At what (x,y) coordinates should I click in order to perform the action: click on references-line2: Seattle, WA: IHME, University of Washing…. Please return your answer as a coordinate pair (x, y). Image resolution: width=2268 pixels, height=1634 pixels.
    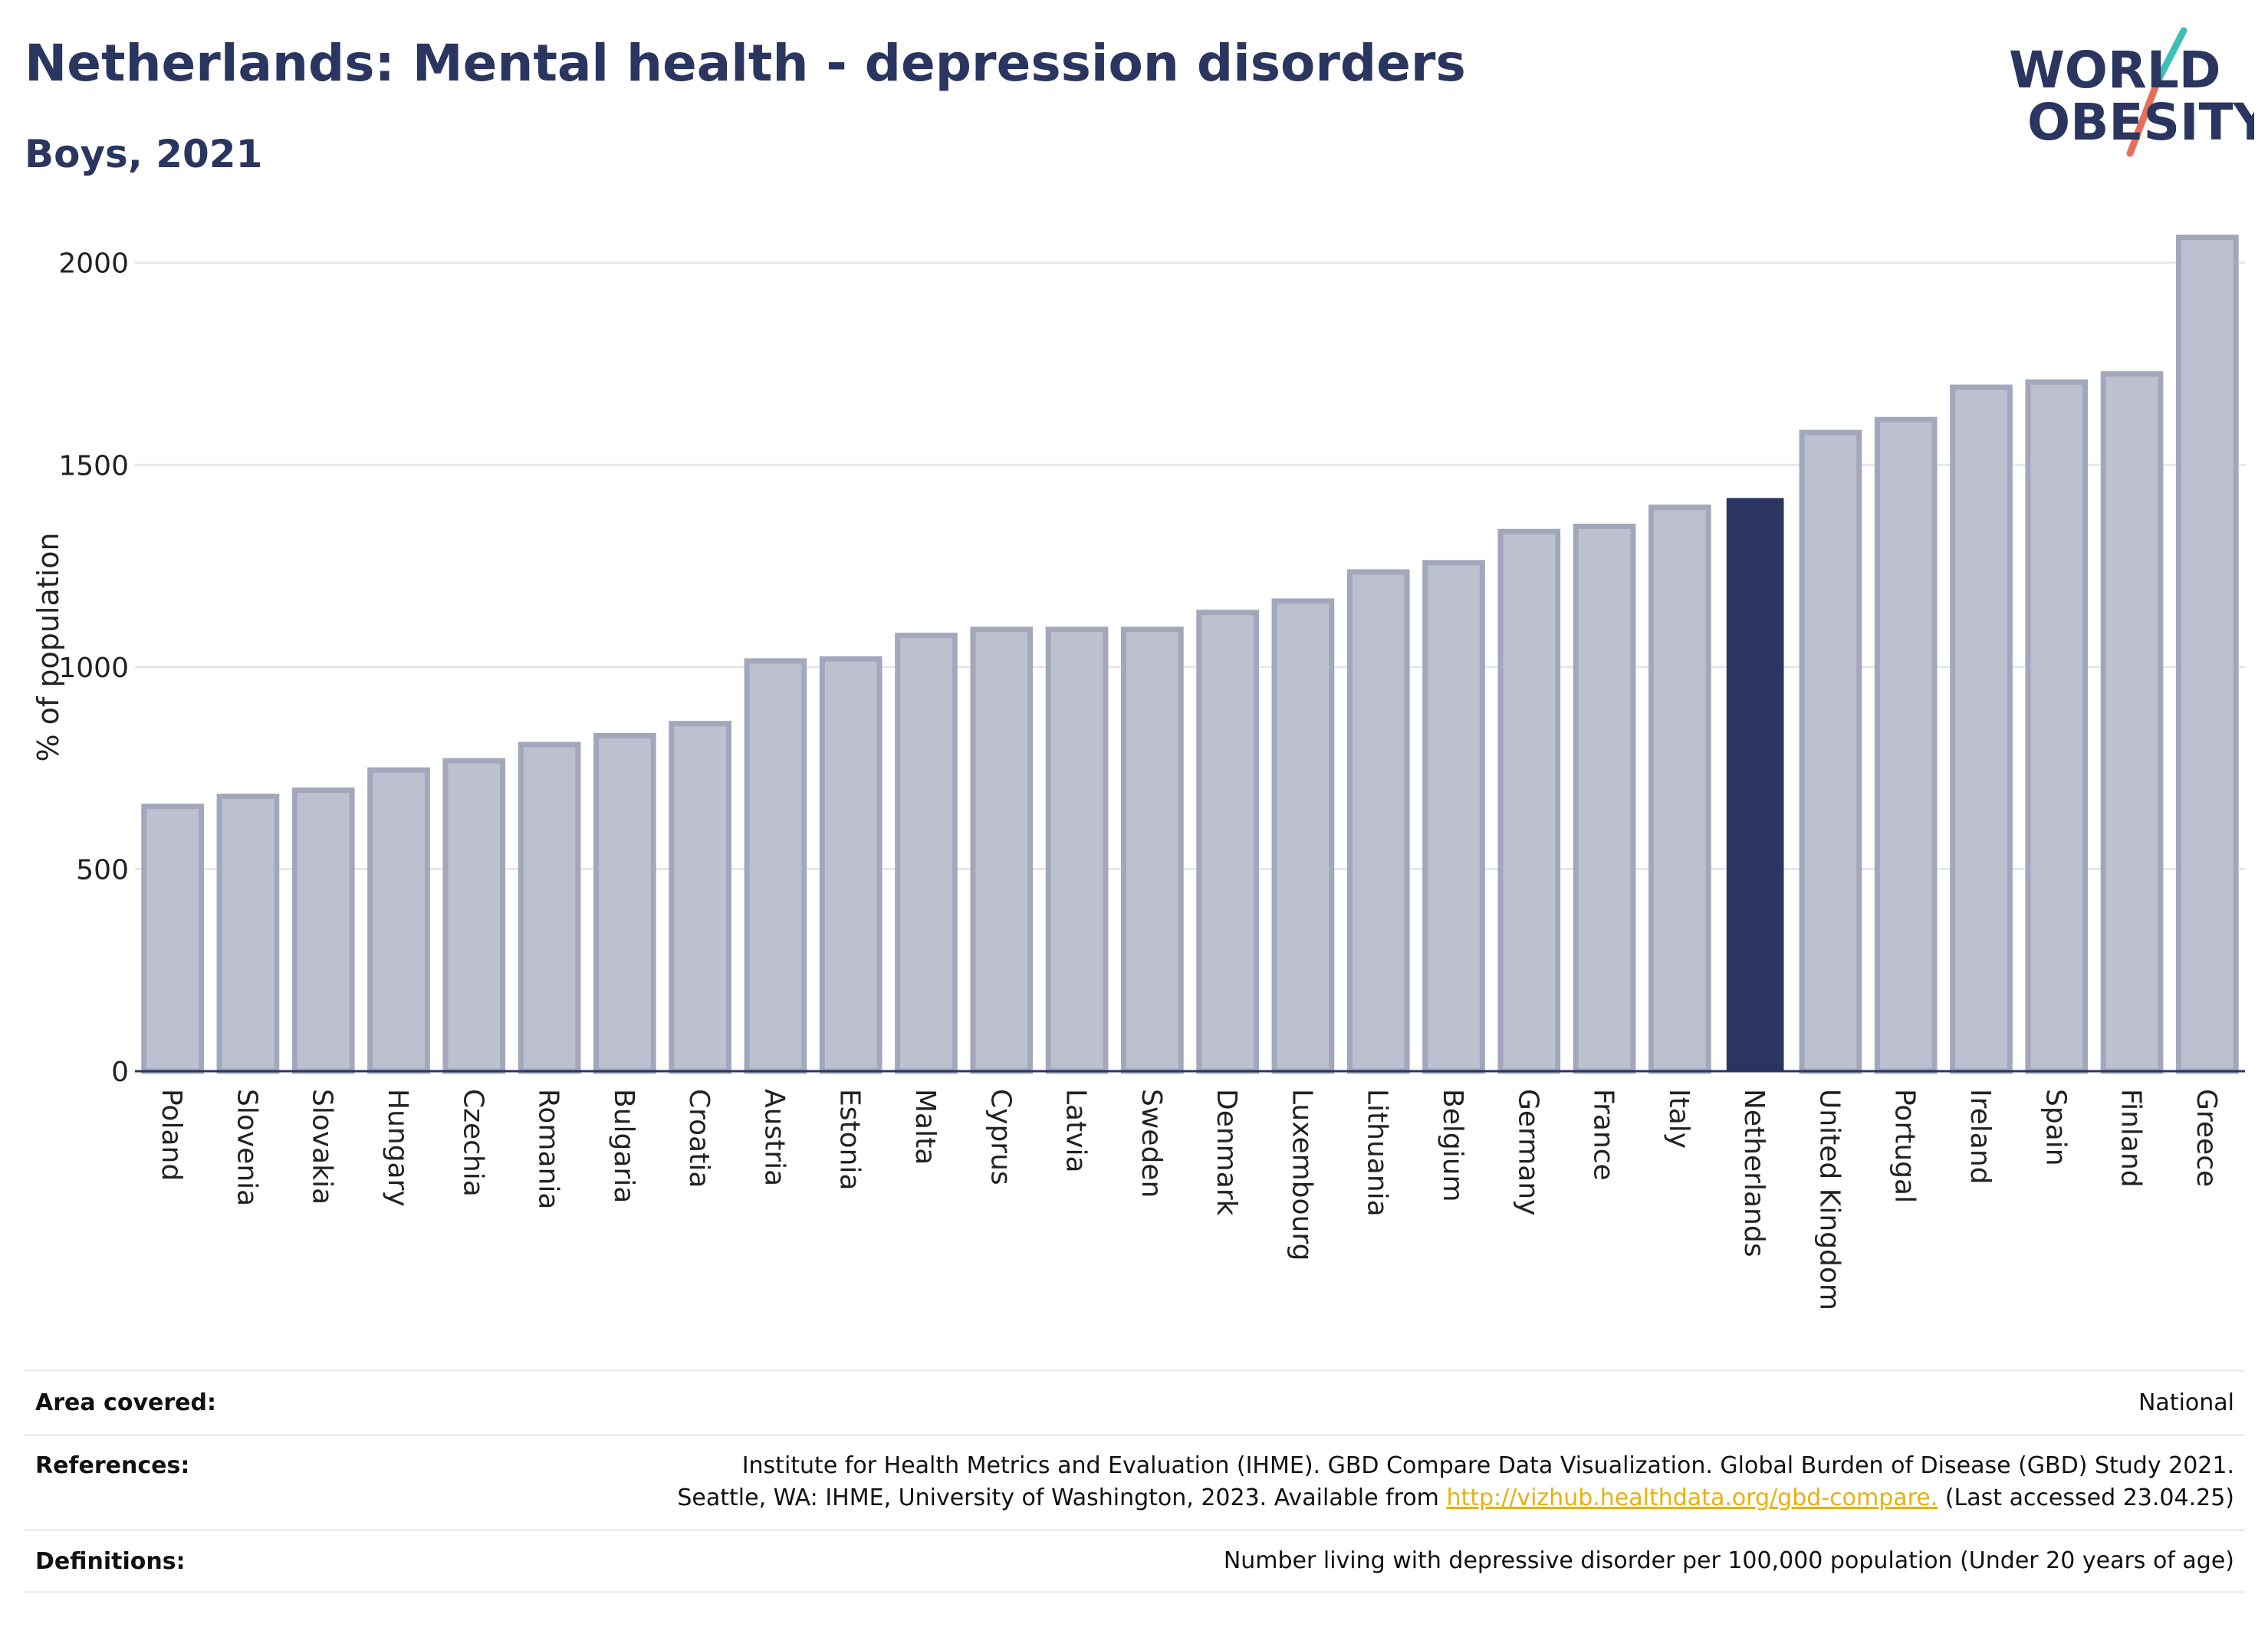
    Looking at the image, I should click on (1455, 1498).